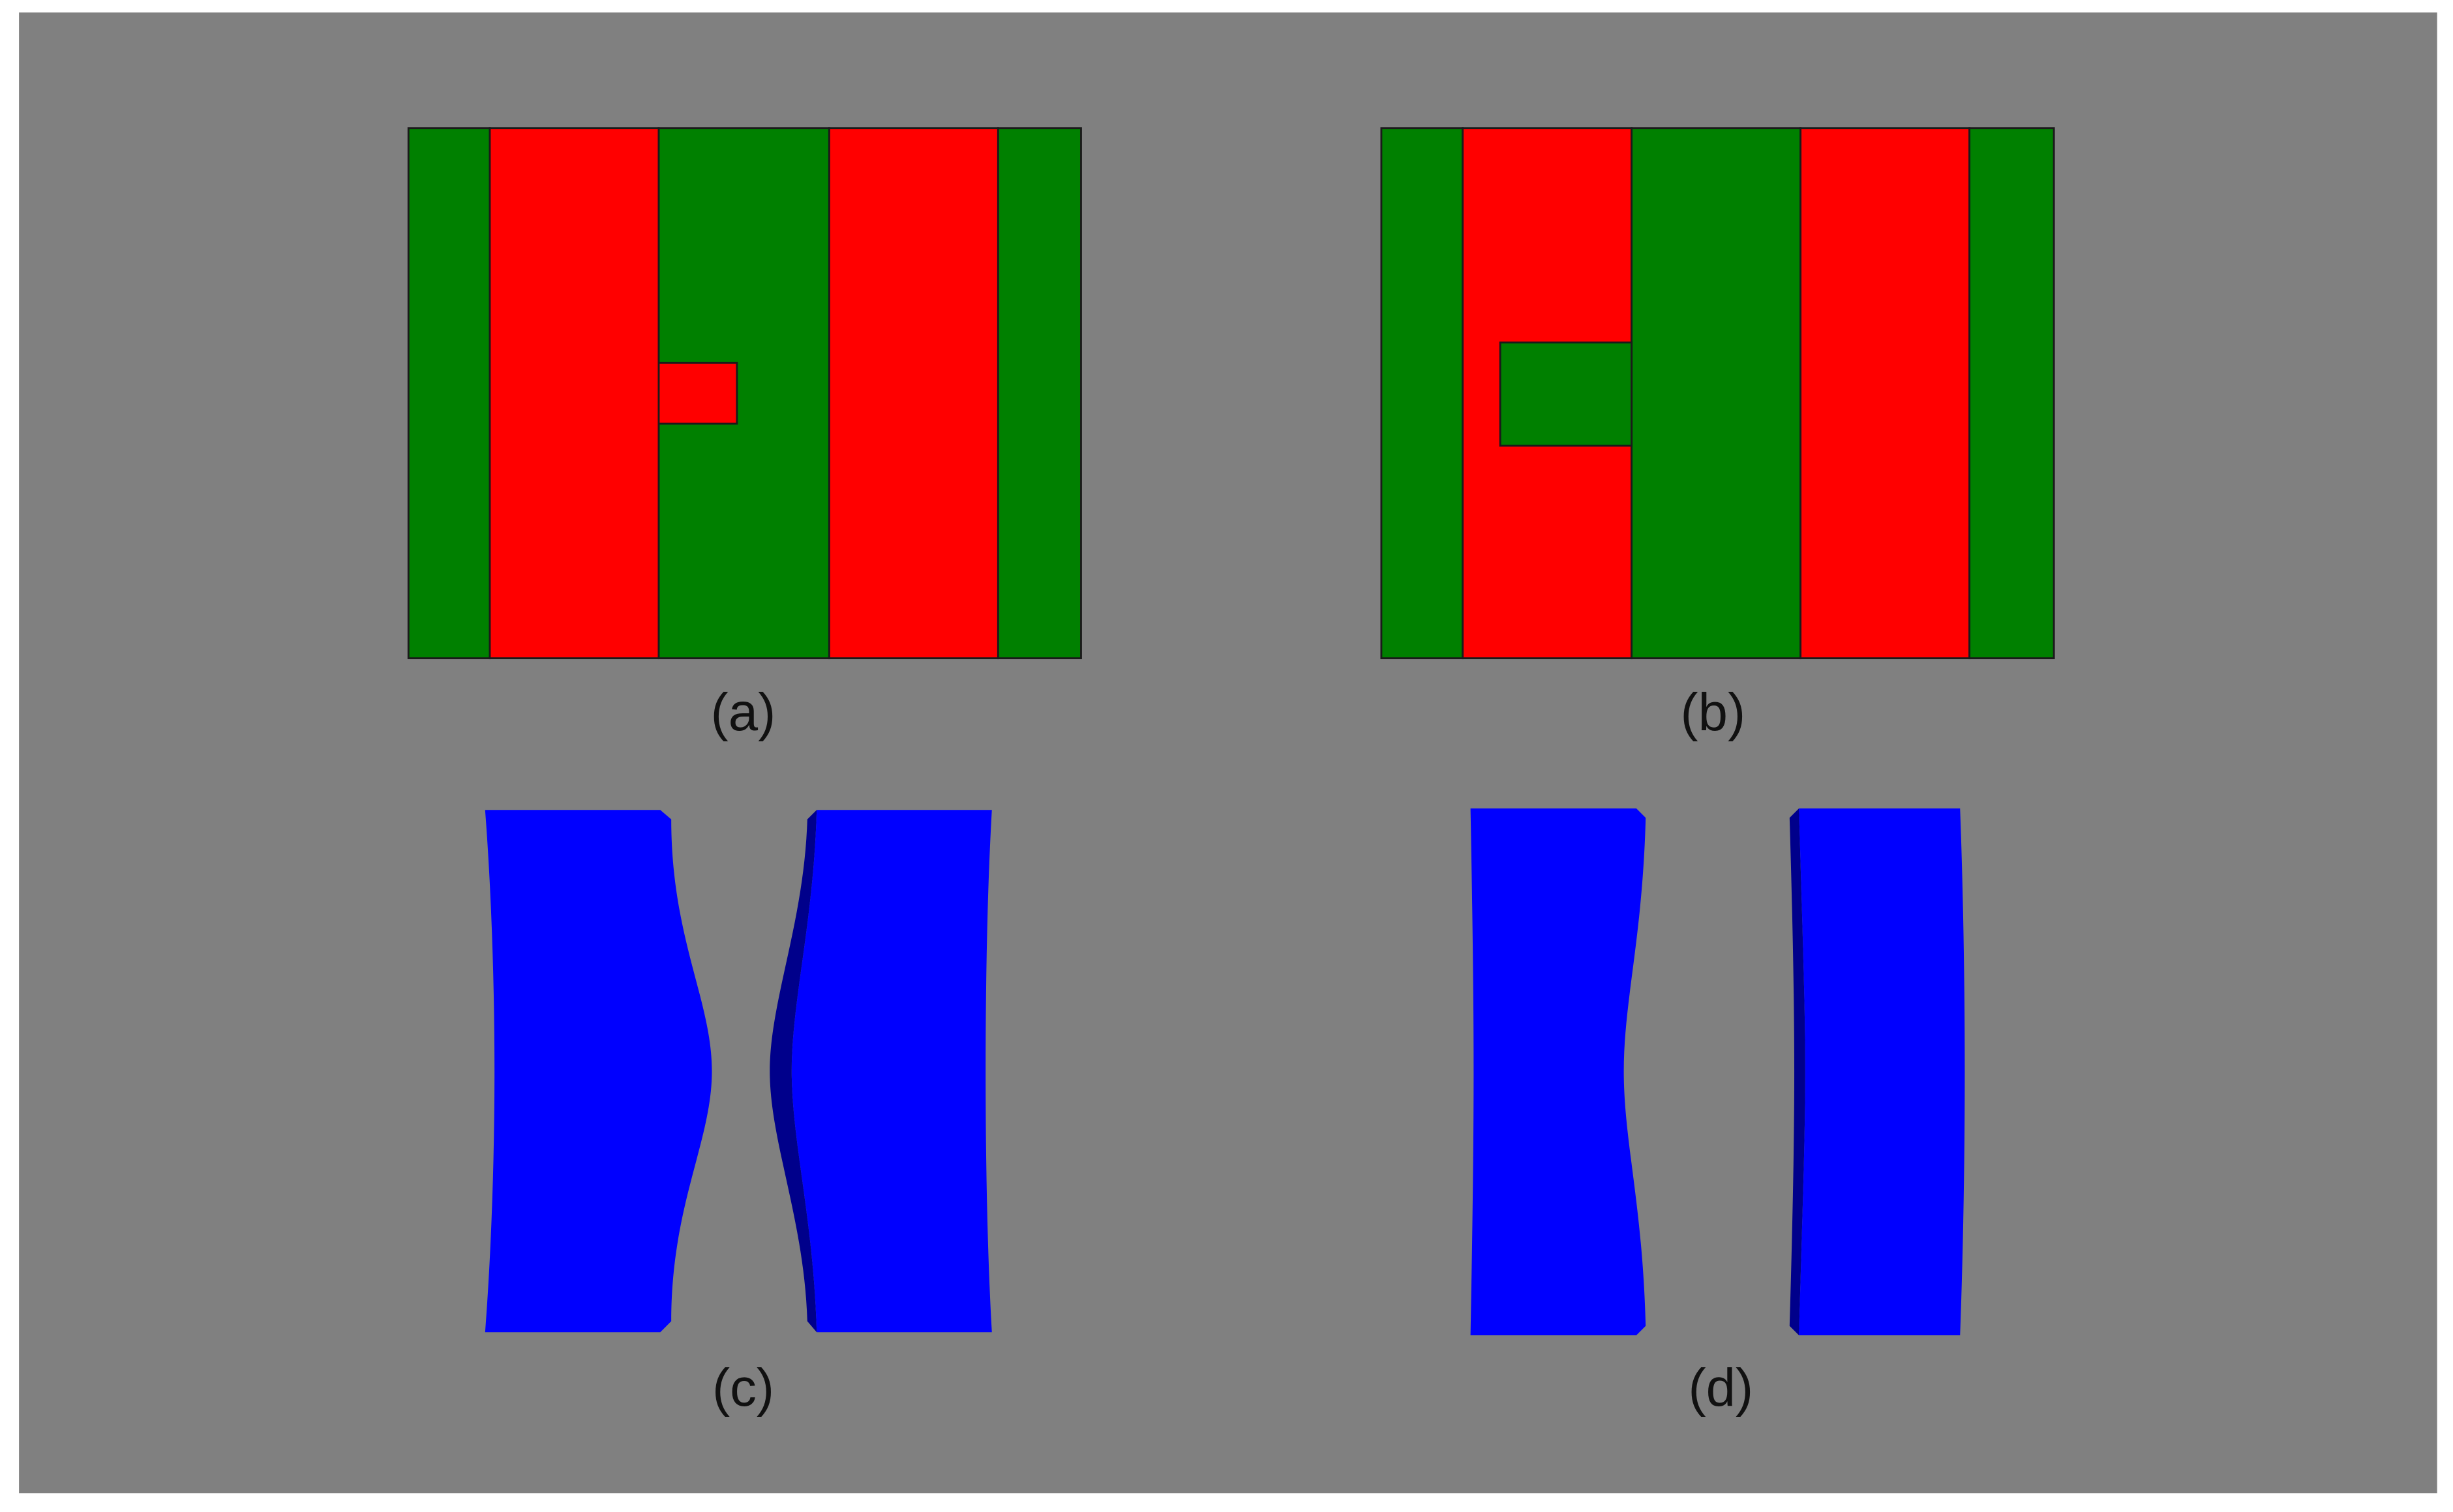 The image size is (2453, 1512). Describe the element at coordinates (697, 393) in the screenshot. I see `red-defect` at that location.